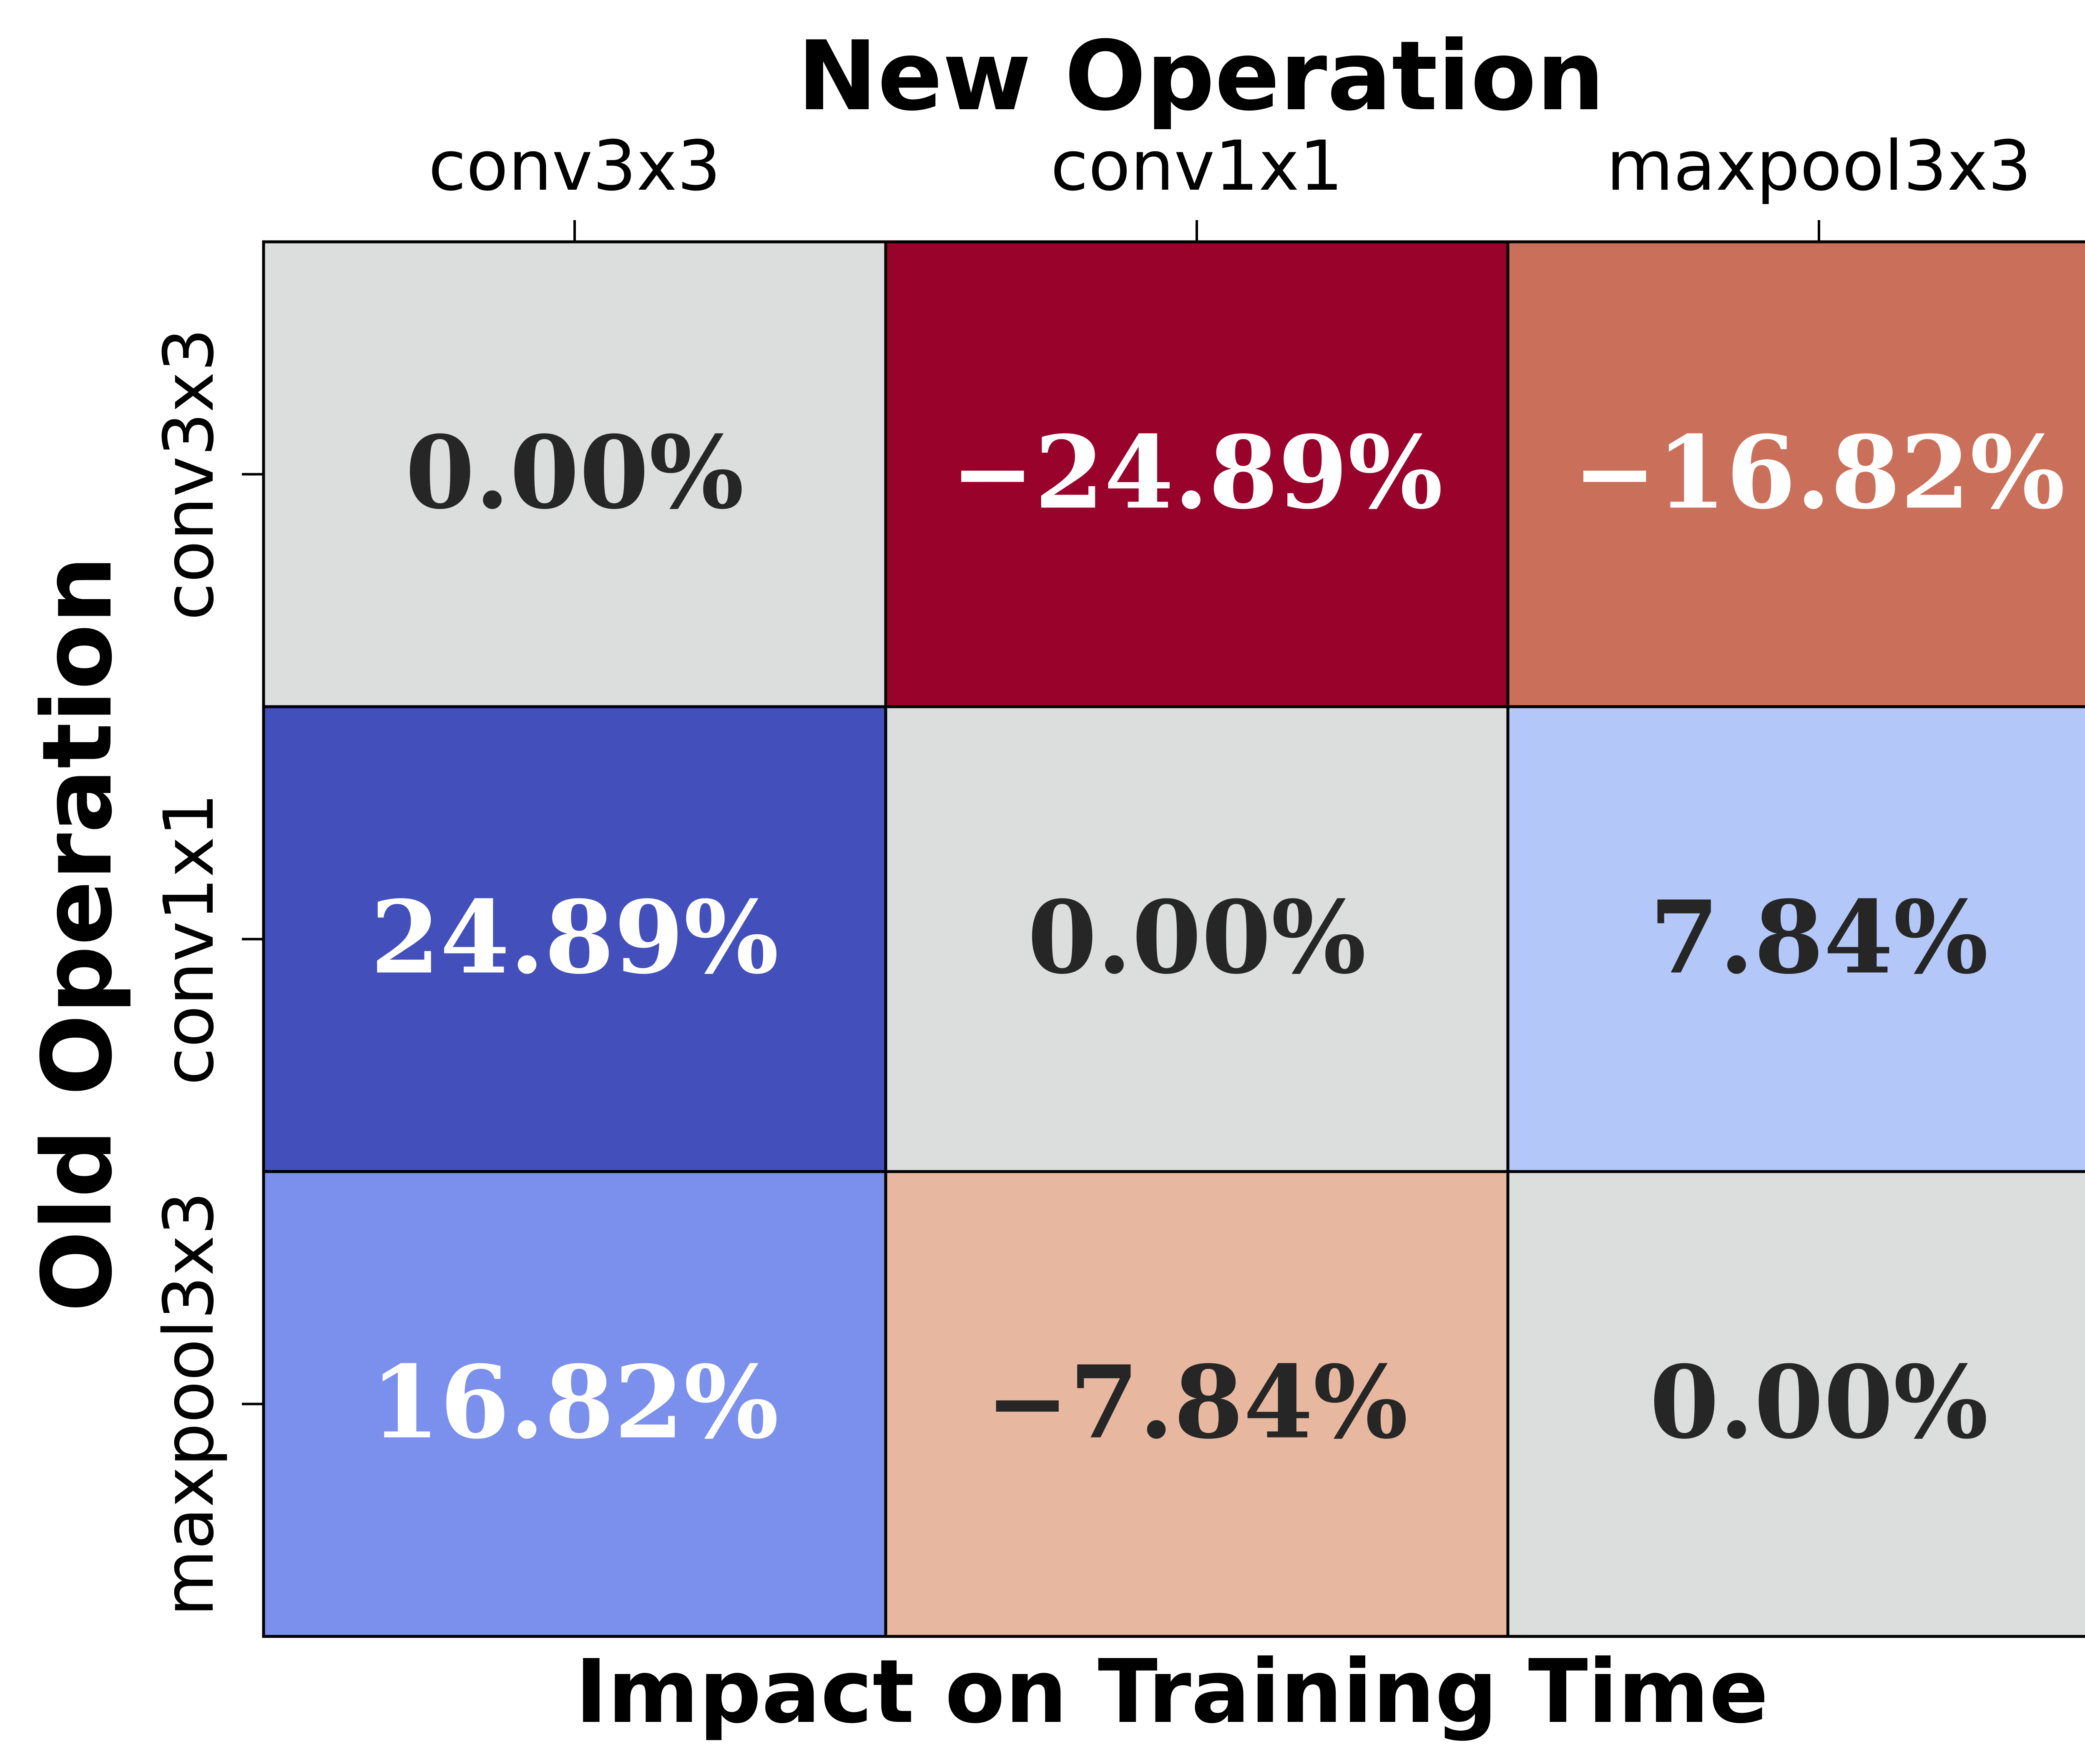  I want to click on cell-value-label: 7.84%, so click(1819, 937).